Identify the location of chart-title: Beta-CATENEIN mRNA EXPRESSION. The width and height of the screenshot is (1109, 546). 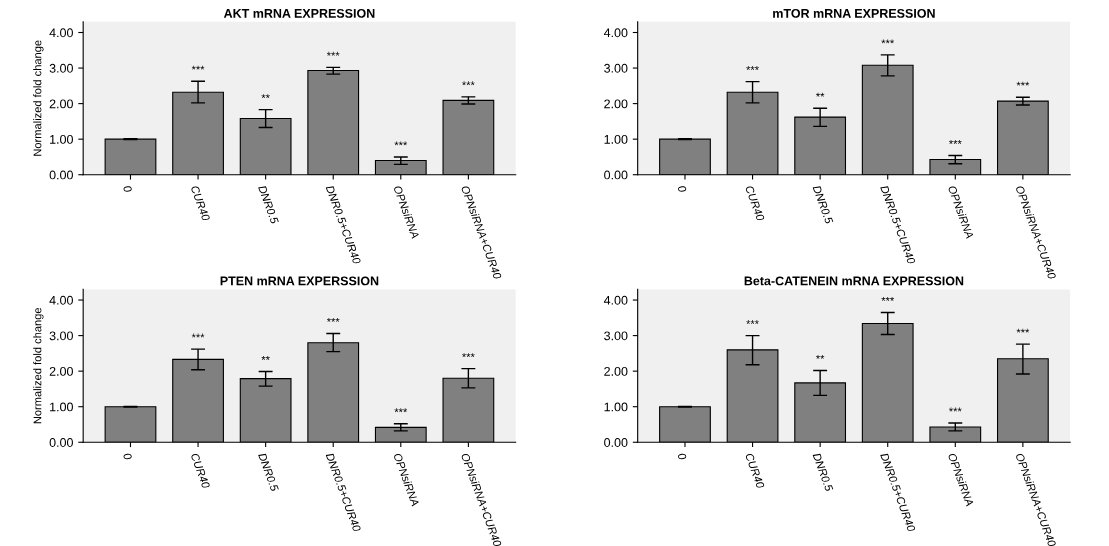
(854, 281).